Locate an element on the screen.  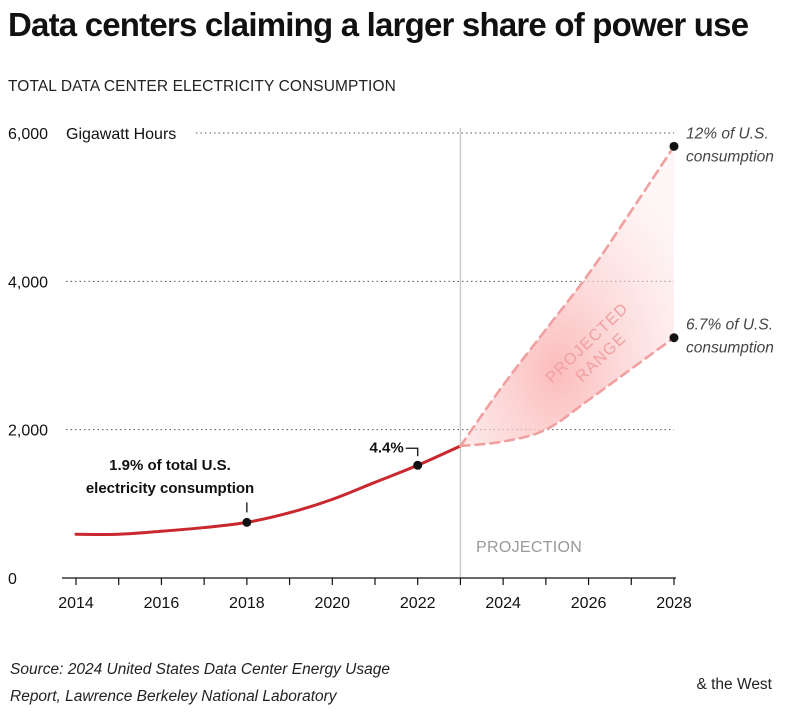
annotation-2028-line: 12% of U.S. is located at coordinates (727, 133).